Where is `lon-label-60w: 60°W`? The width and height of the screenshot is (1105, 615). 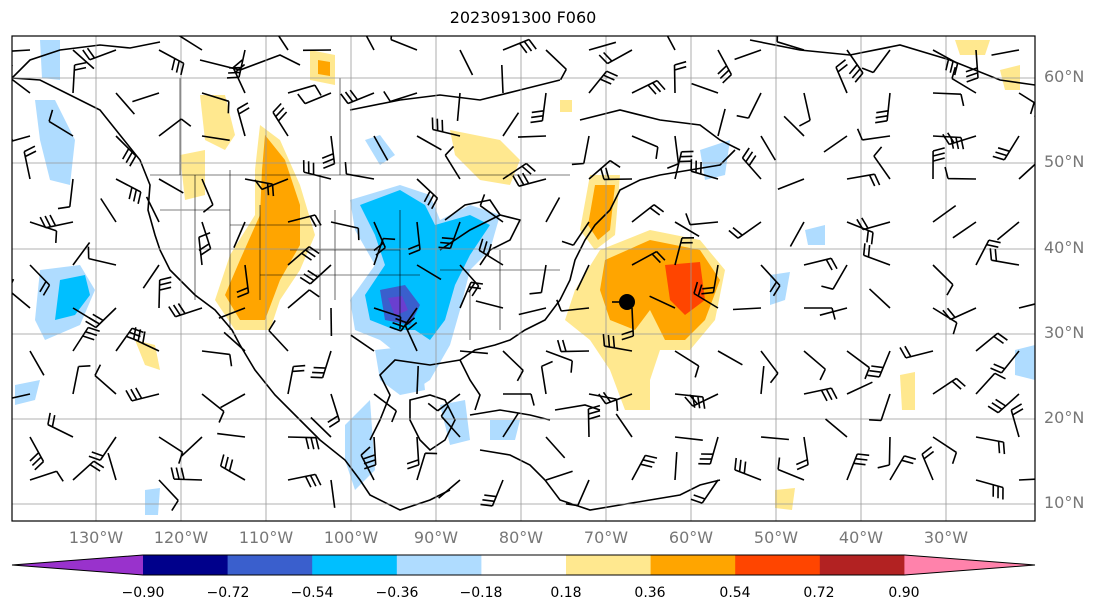 lon-label-60w: 60°W is located at coordinates (691, 537).